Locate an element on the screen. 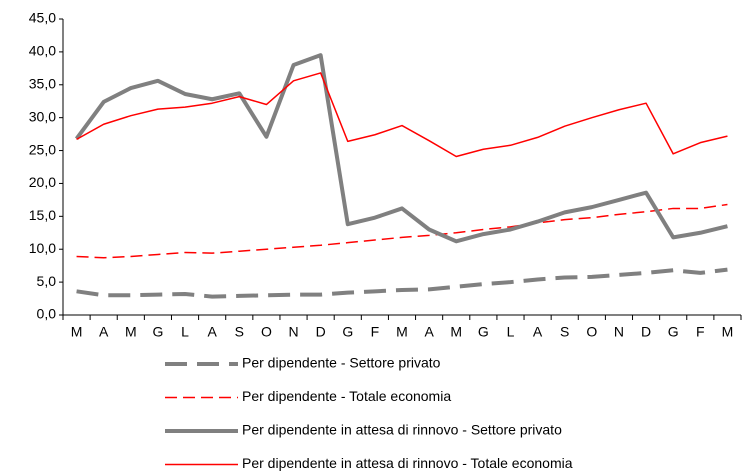 This screenshot has width=752, height=475. y-tick-label: 25,0 is located at coordinates (42, 149).